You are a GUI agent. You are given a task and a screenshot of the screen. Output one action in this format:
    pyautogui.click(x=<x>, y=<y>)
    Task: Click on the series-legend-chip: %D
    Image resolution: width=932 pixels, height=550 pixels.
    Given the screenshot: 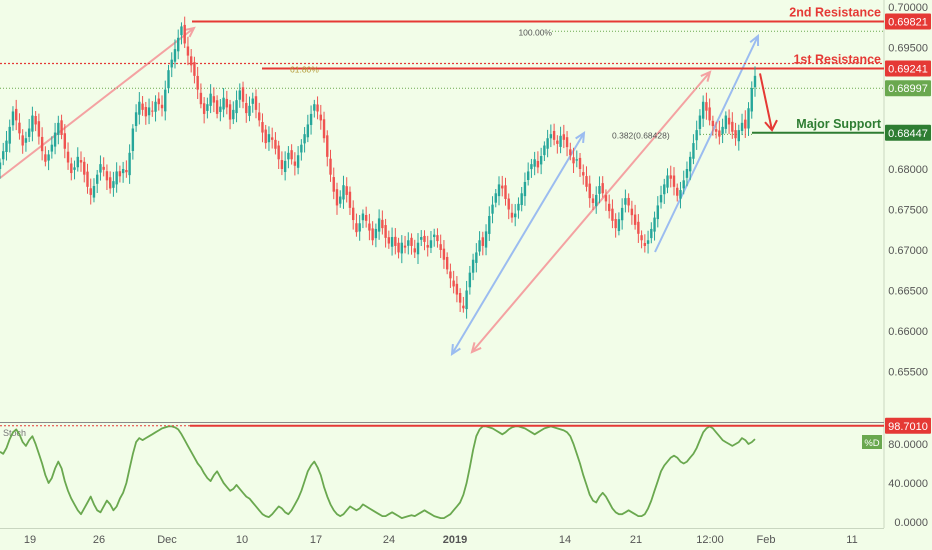 What is the action you would take?
    pyautogui.click(x=872, y=442)
    